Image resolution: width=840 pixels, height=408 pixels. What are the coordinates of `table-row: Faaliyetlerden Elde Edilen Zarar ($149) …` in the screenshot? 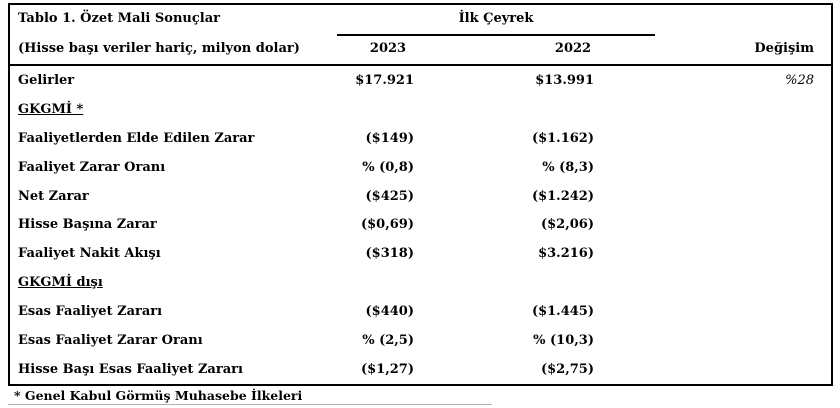 It's located at (420, 138).